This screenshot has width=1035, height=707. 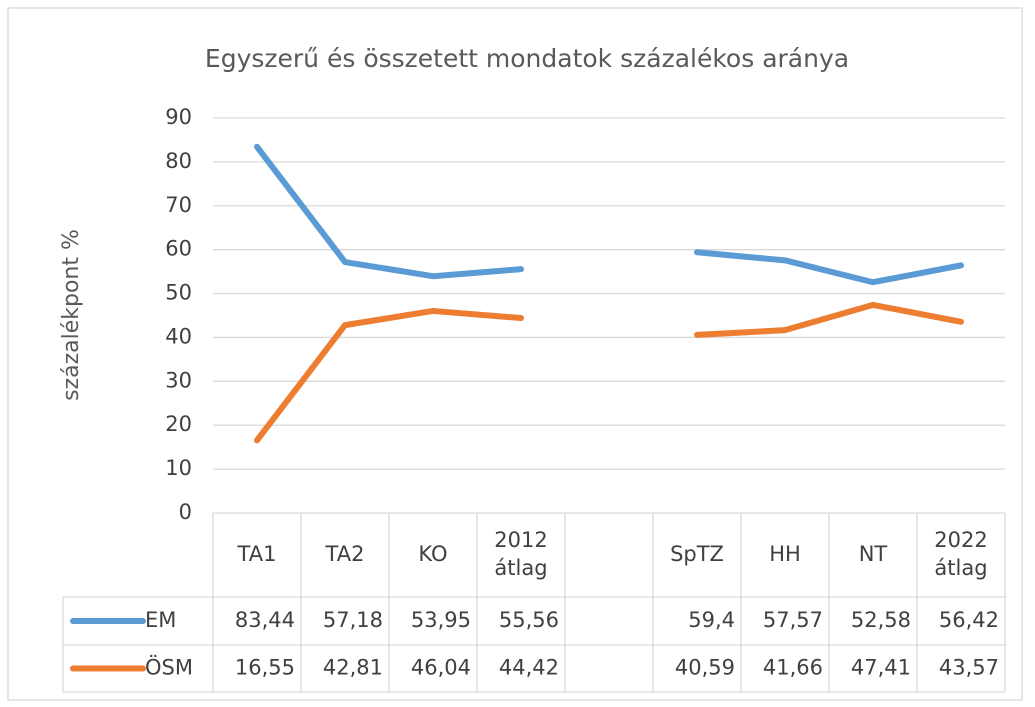 I want to click on x-tick-label: KO, so click(x=432, y=554).